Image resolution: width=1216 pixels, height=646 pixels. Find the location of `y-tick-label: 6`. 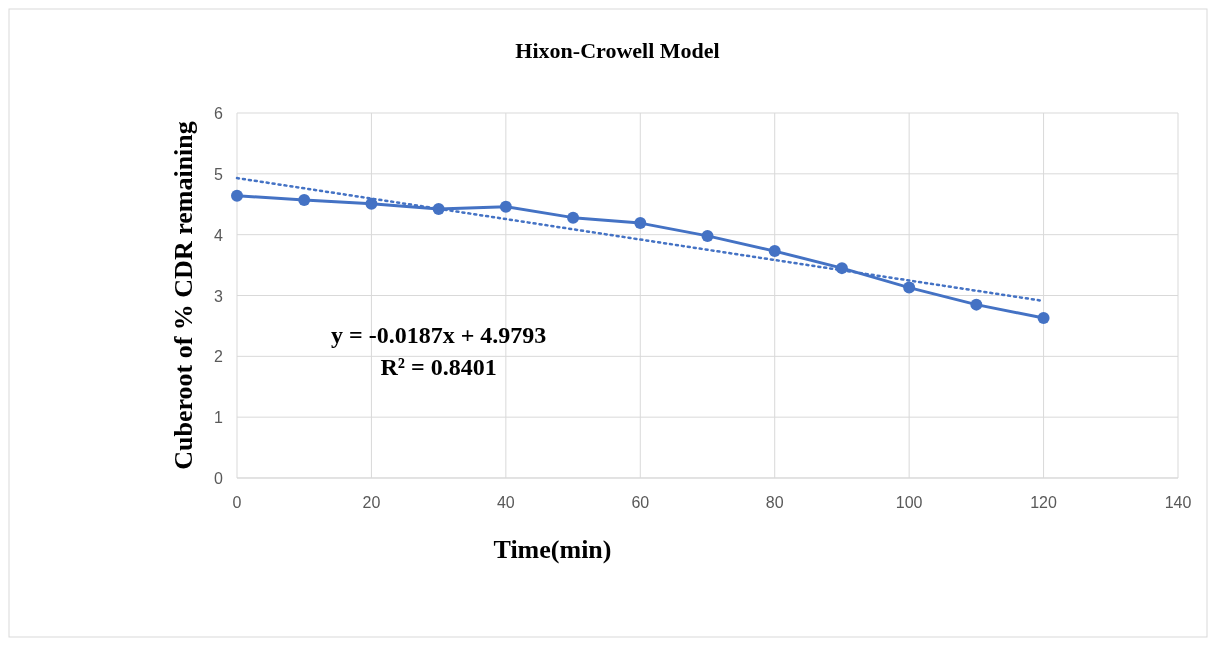

y-tick-label: 6 is located at coordinates (219, 113).